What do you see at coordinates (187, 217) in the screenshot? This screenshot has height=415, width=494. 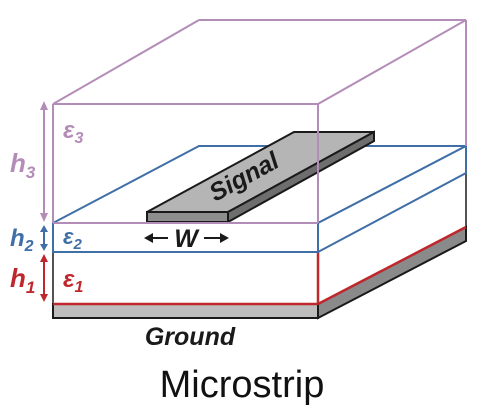 I see `signal-front-face` at bounding box center [187, 217].